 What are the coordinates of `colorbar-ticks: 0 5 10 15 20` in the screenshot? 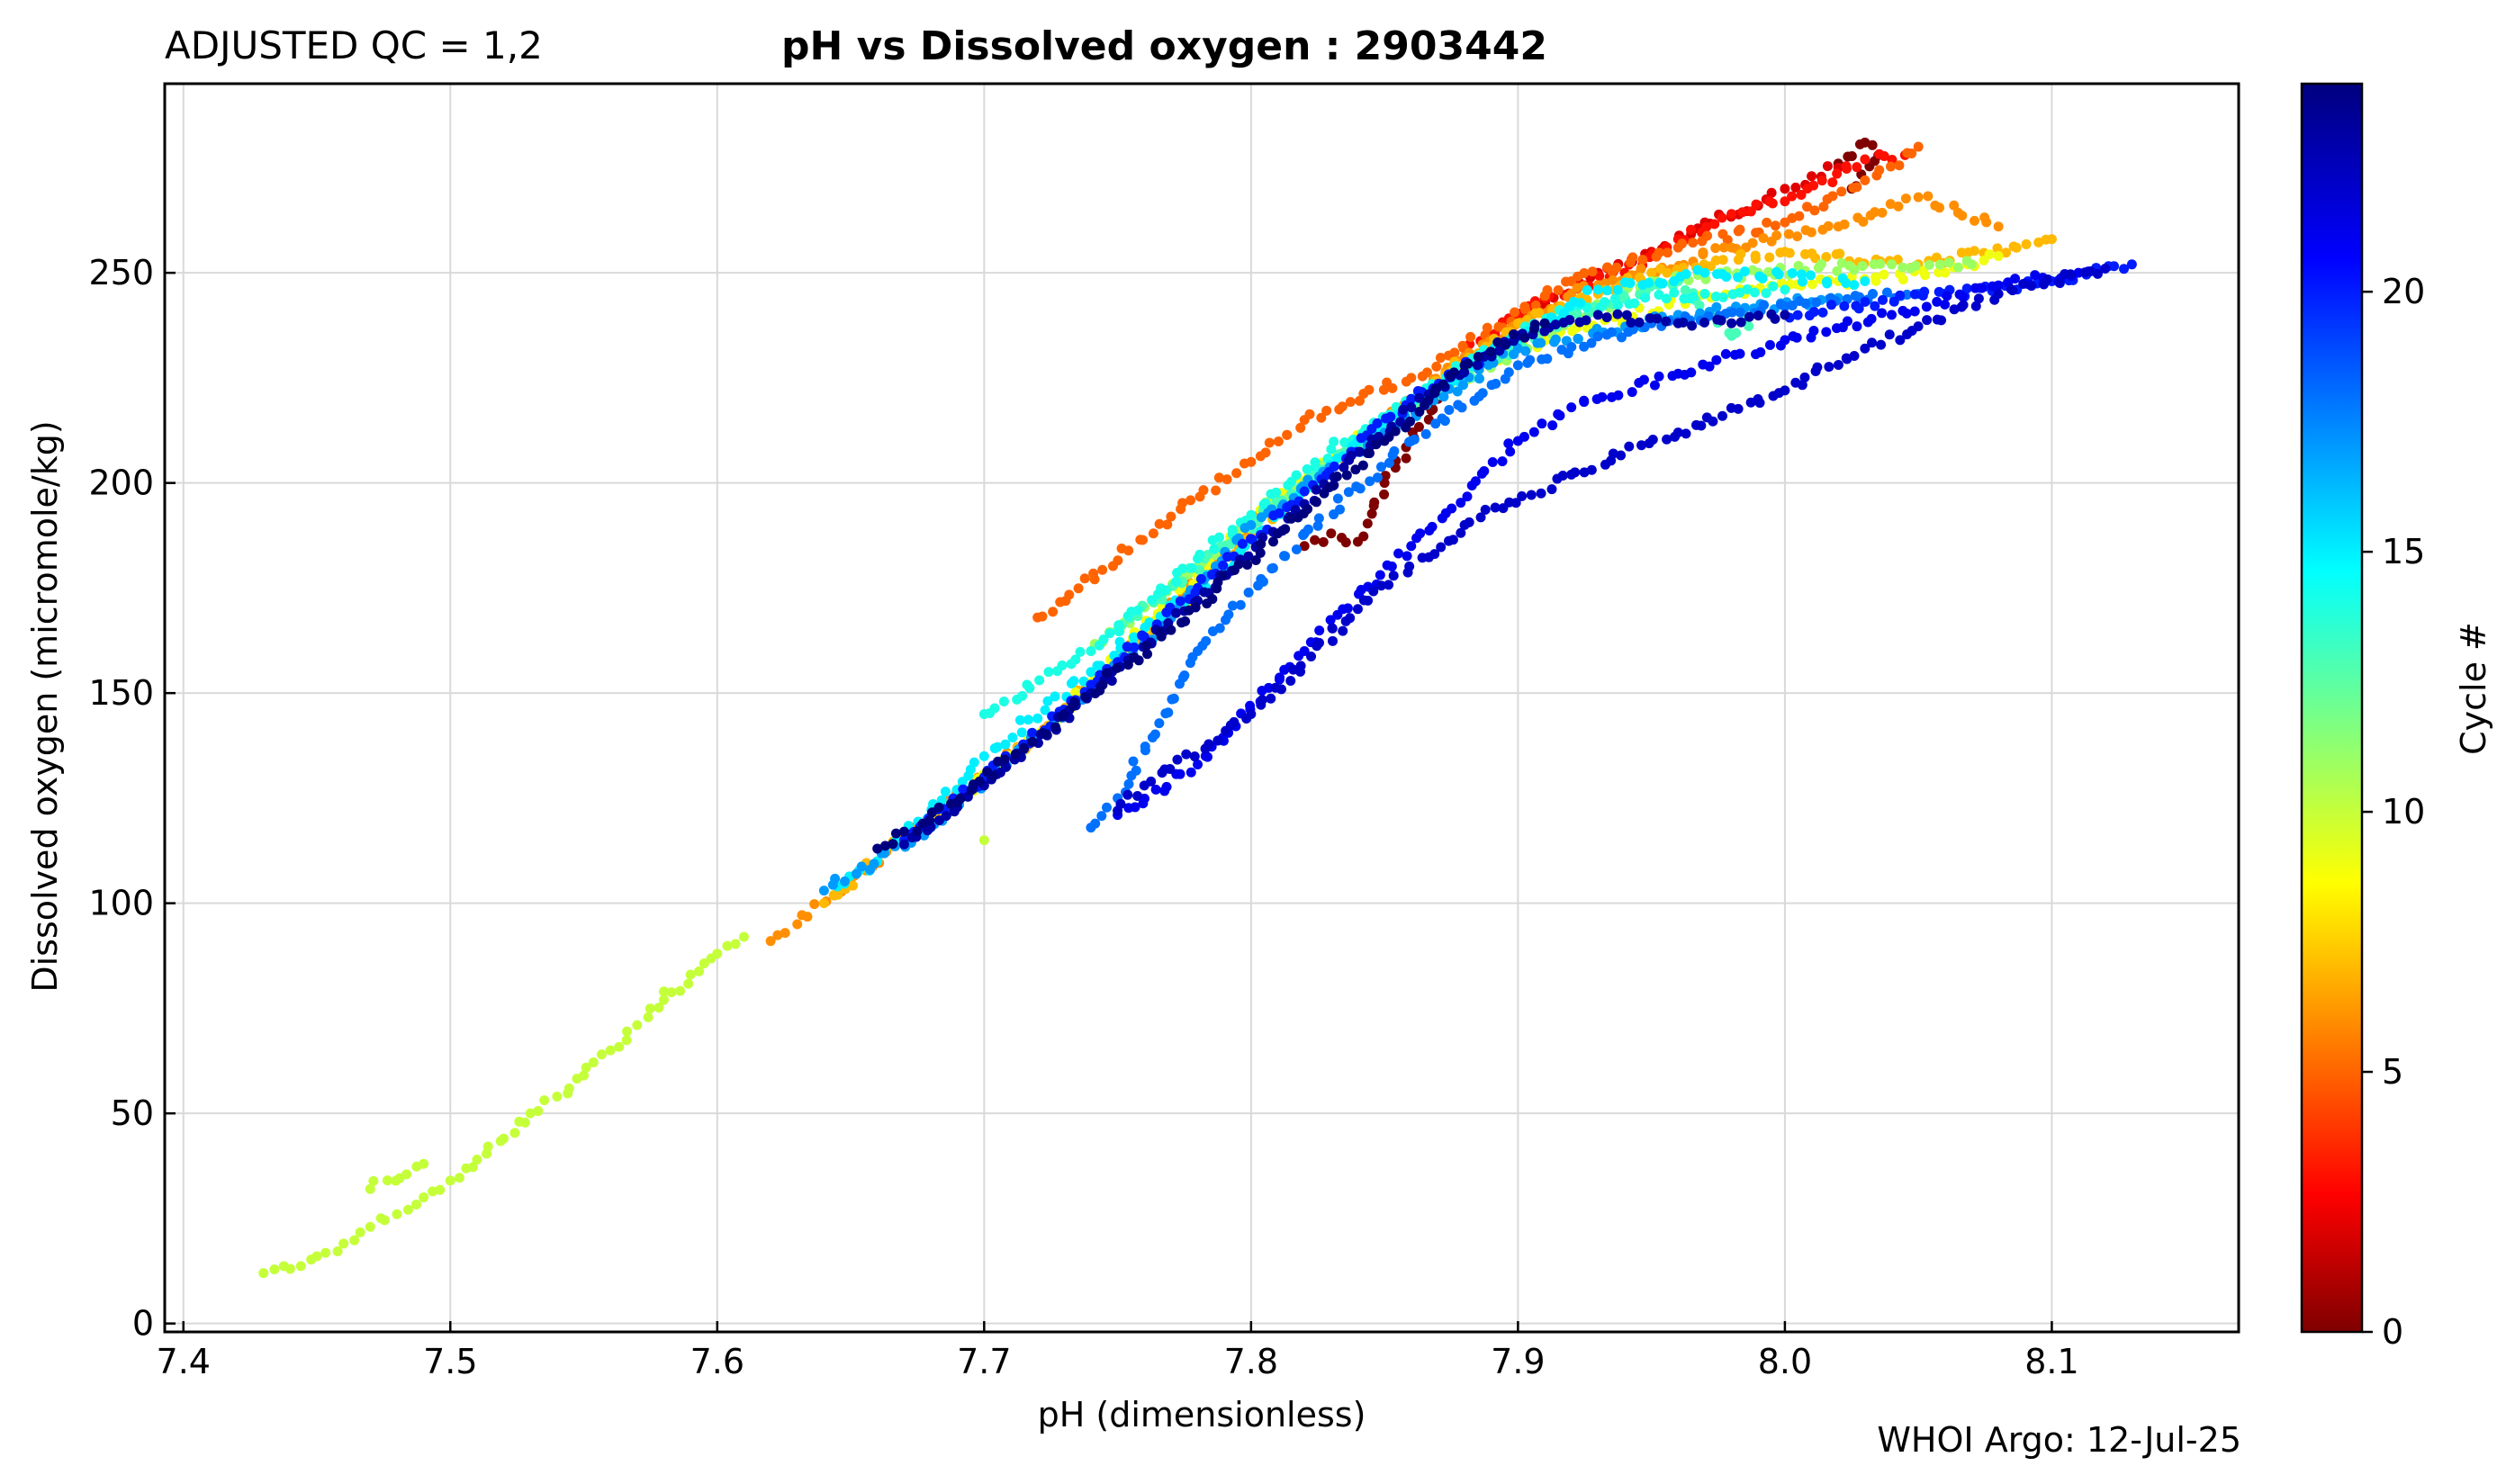 It's located at (2393, 812).